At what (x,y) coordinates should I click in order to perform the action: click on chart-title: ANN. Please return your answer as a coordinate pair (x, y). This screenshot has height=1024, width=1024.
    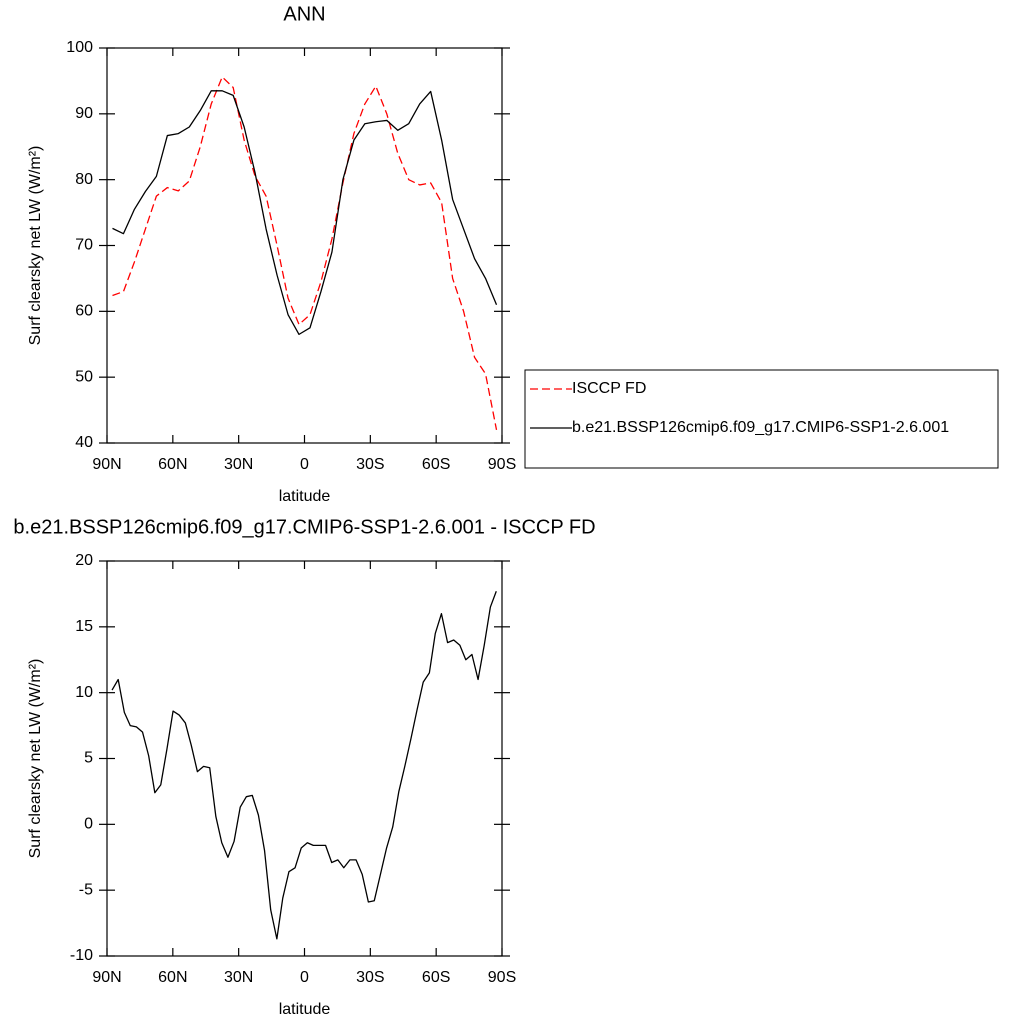
    Looking at the image, I should click on (304, 14).